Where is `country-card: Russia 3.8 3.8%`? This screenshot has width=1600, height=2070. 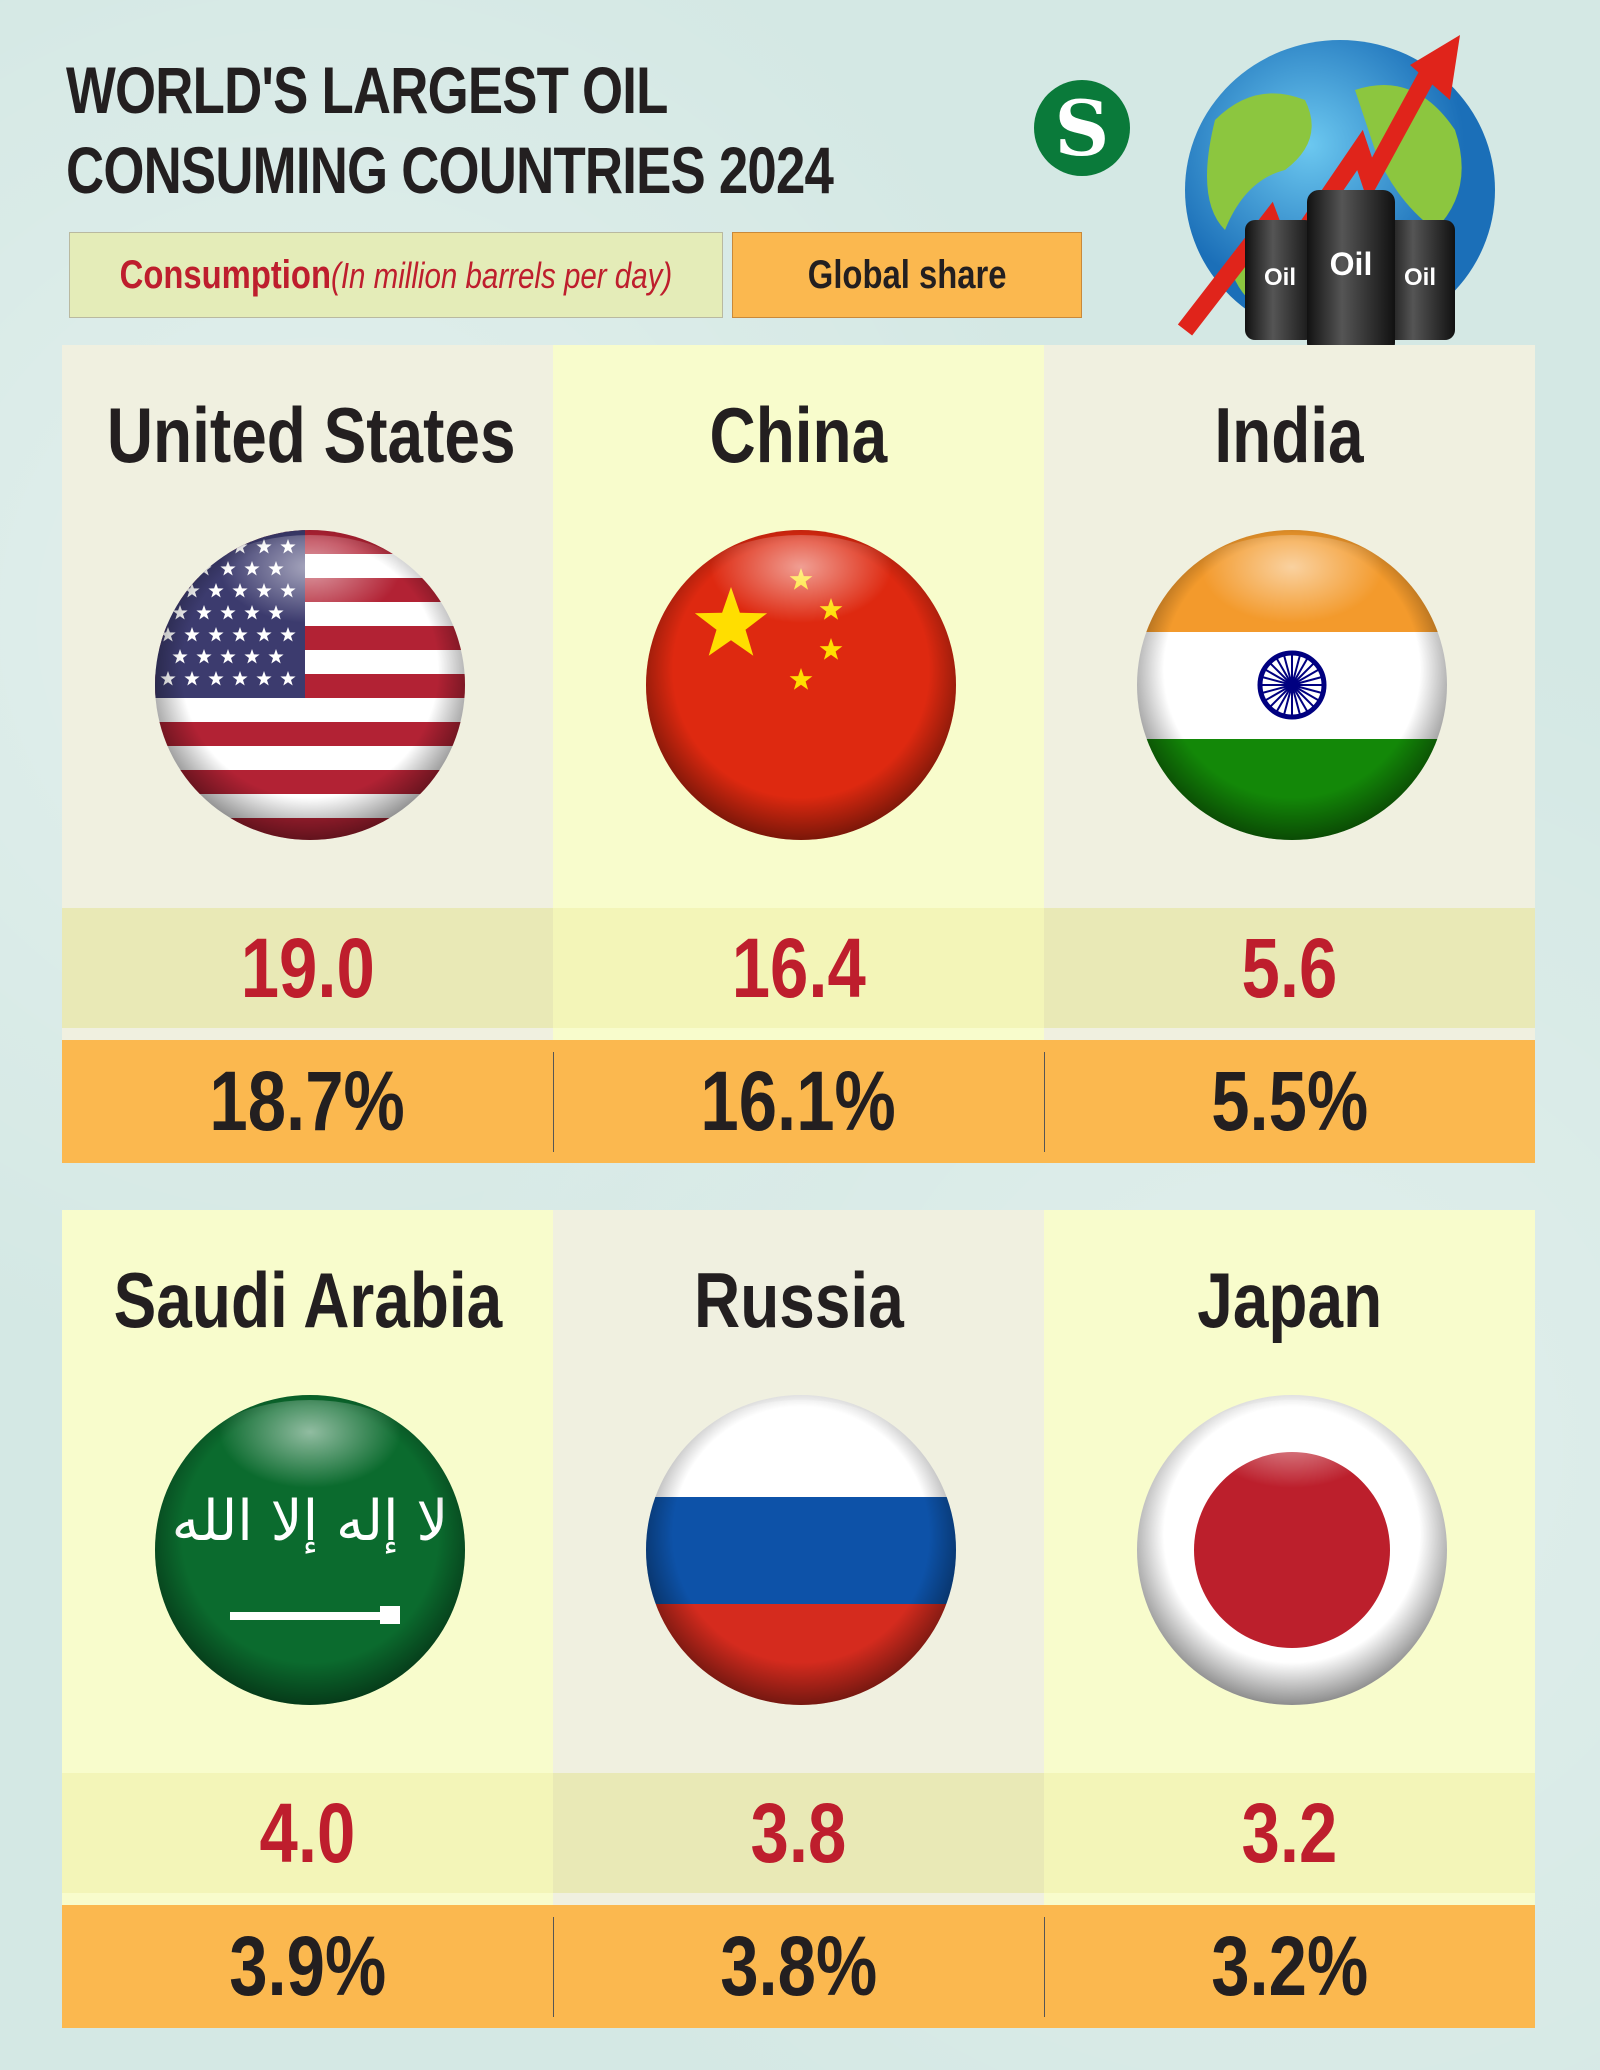
country-card: Russia 3.8 3.8% is located at coordinates (798, 1619).